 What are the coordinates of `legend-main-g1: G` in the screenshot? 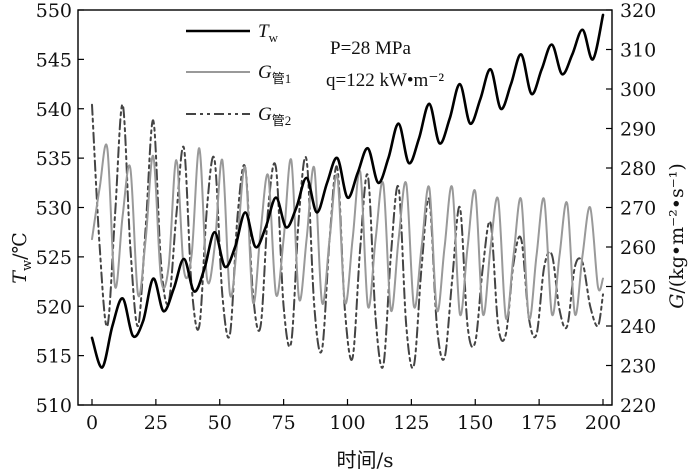 It's located at (265, 72).